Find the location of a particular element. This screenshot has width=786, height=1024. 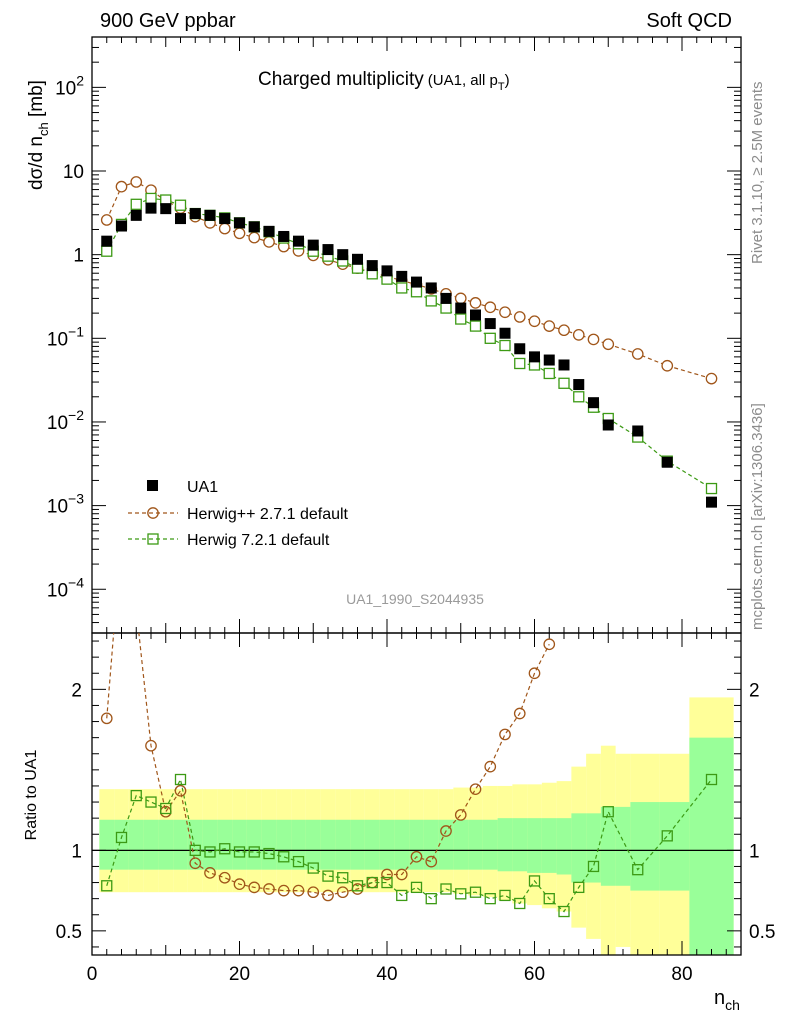

main-y-tick-label-base: 10 is located at coordinates (57, 423).